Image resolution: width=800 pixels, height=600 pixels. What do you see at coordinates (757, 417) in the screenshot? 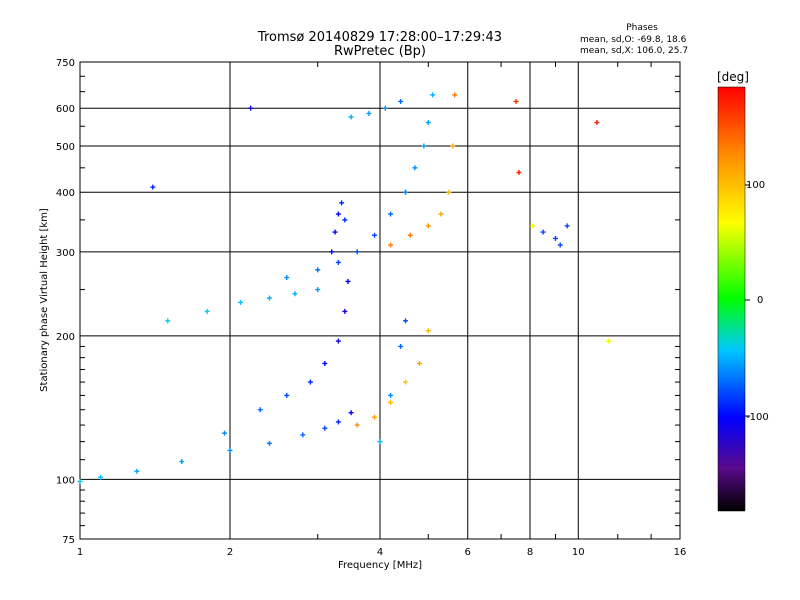
I see `colorbar-tick-neg100: -100` at bounding box center [757, 417].